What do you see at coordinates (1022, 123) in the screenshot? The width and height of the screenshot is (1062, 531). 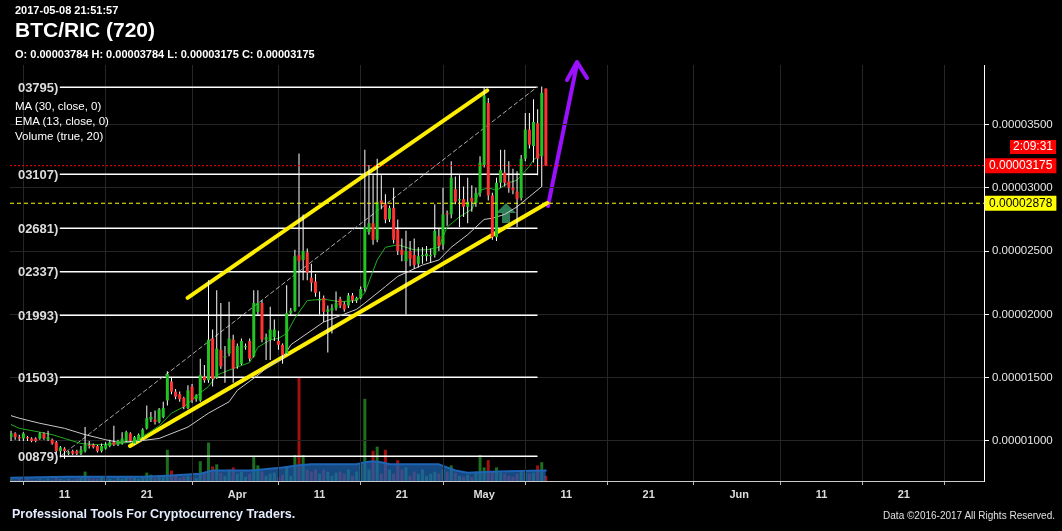 I see `y-tick-label: 0.00003500` at bounding box center [1022, 123].